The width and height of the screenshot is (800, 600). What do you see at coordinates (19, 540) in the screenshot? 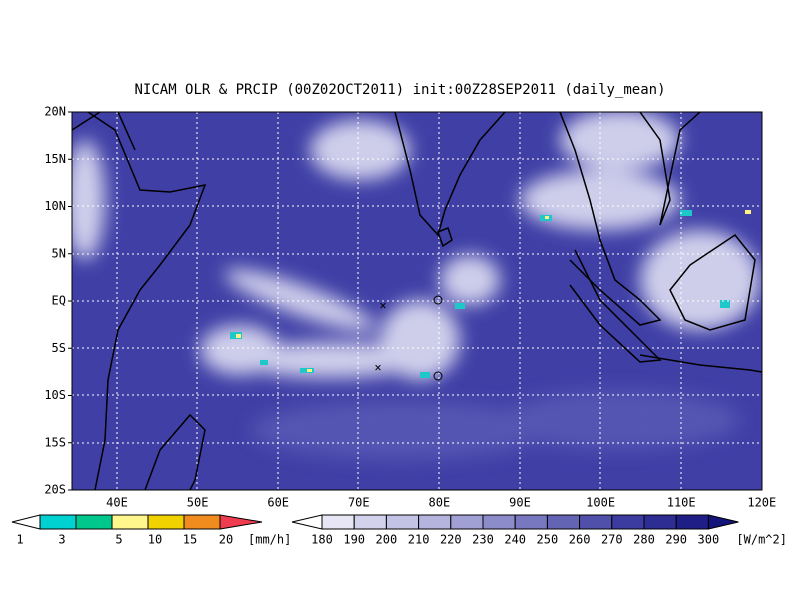
I see `precip-label: 1` at bounding box center [19, 540].